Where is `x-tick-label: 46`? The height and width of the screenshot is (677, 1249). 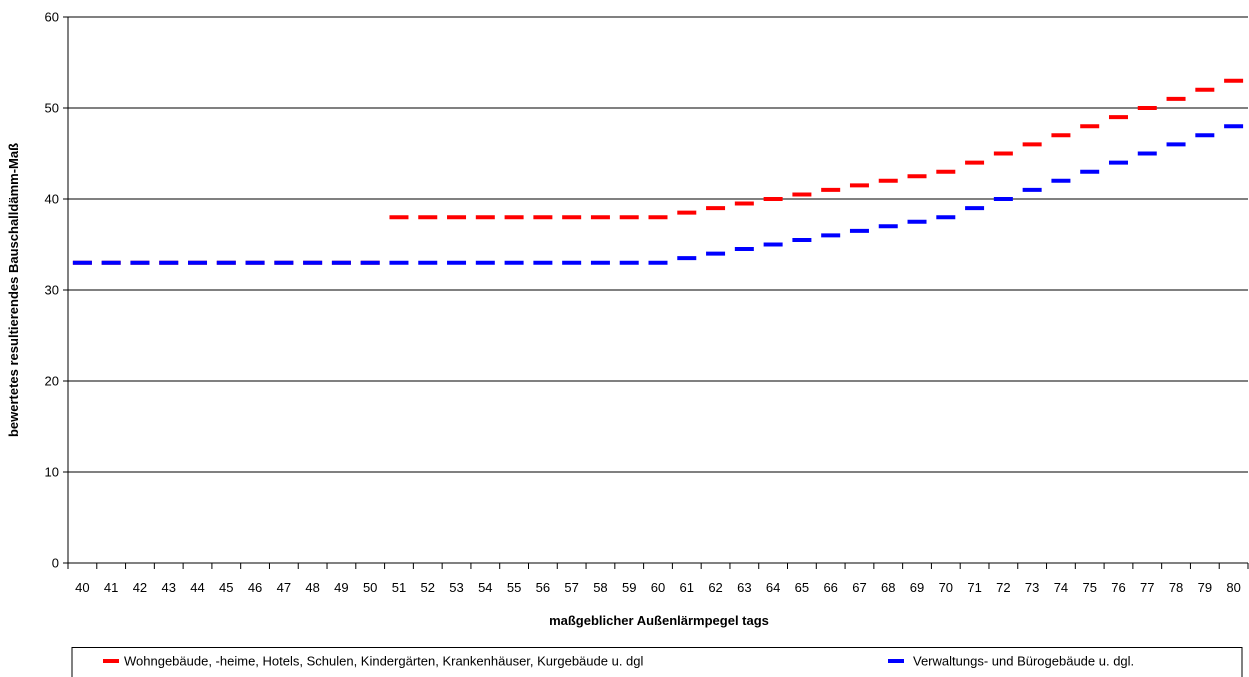
x-tick-label: 46 is located at coordinates (255, 587).